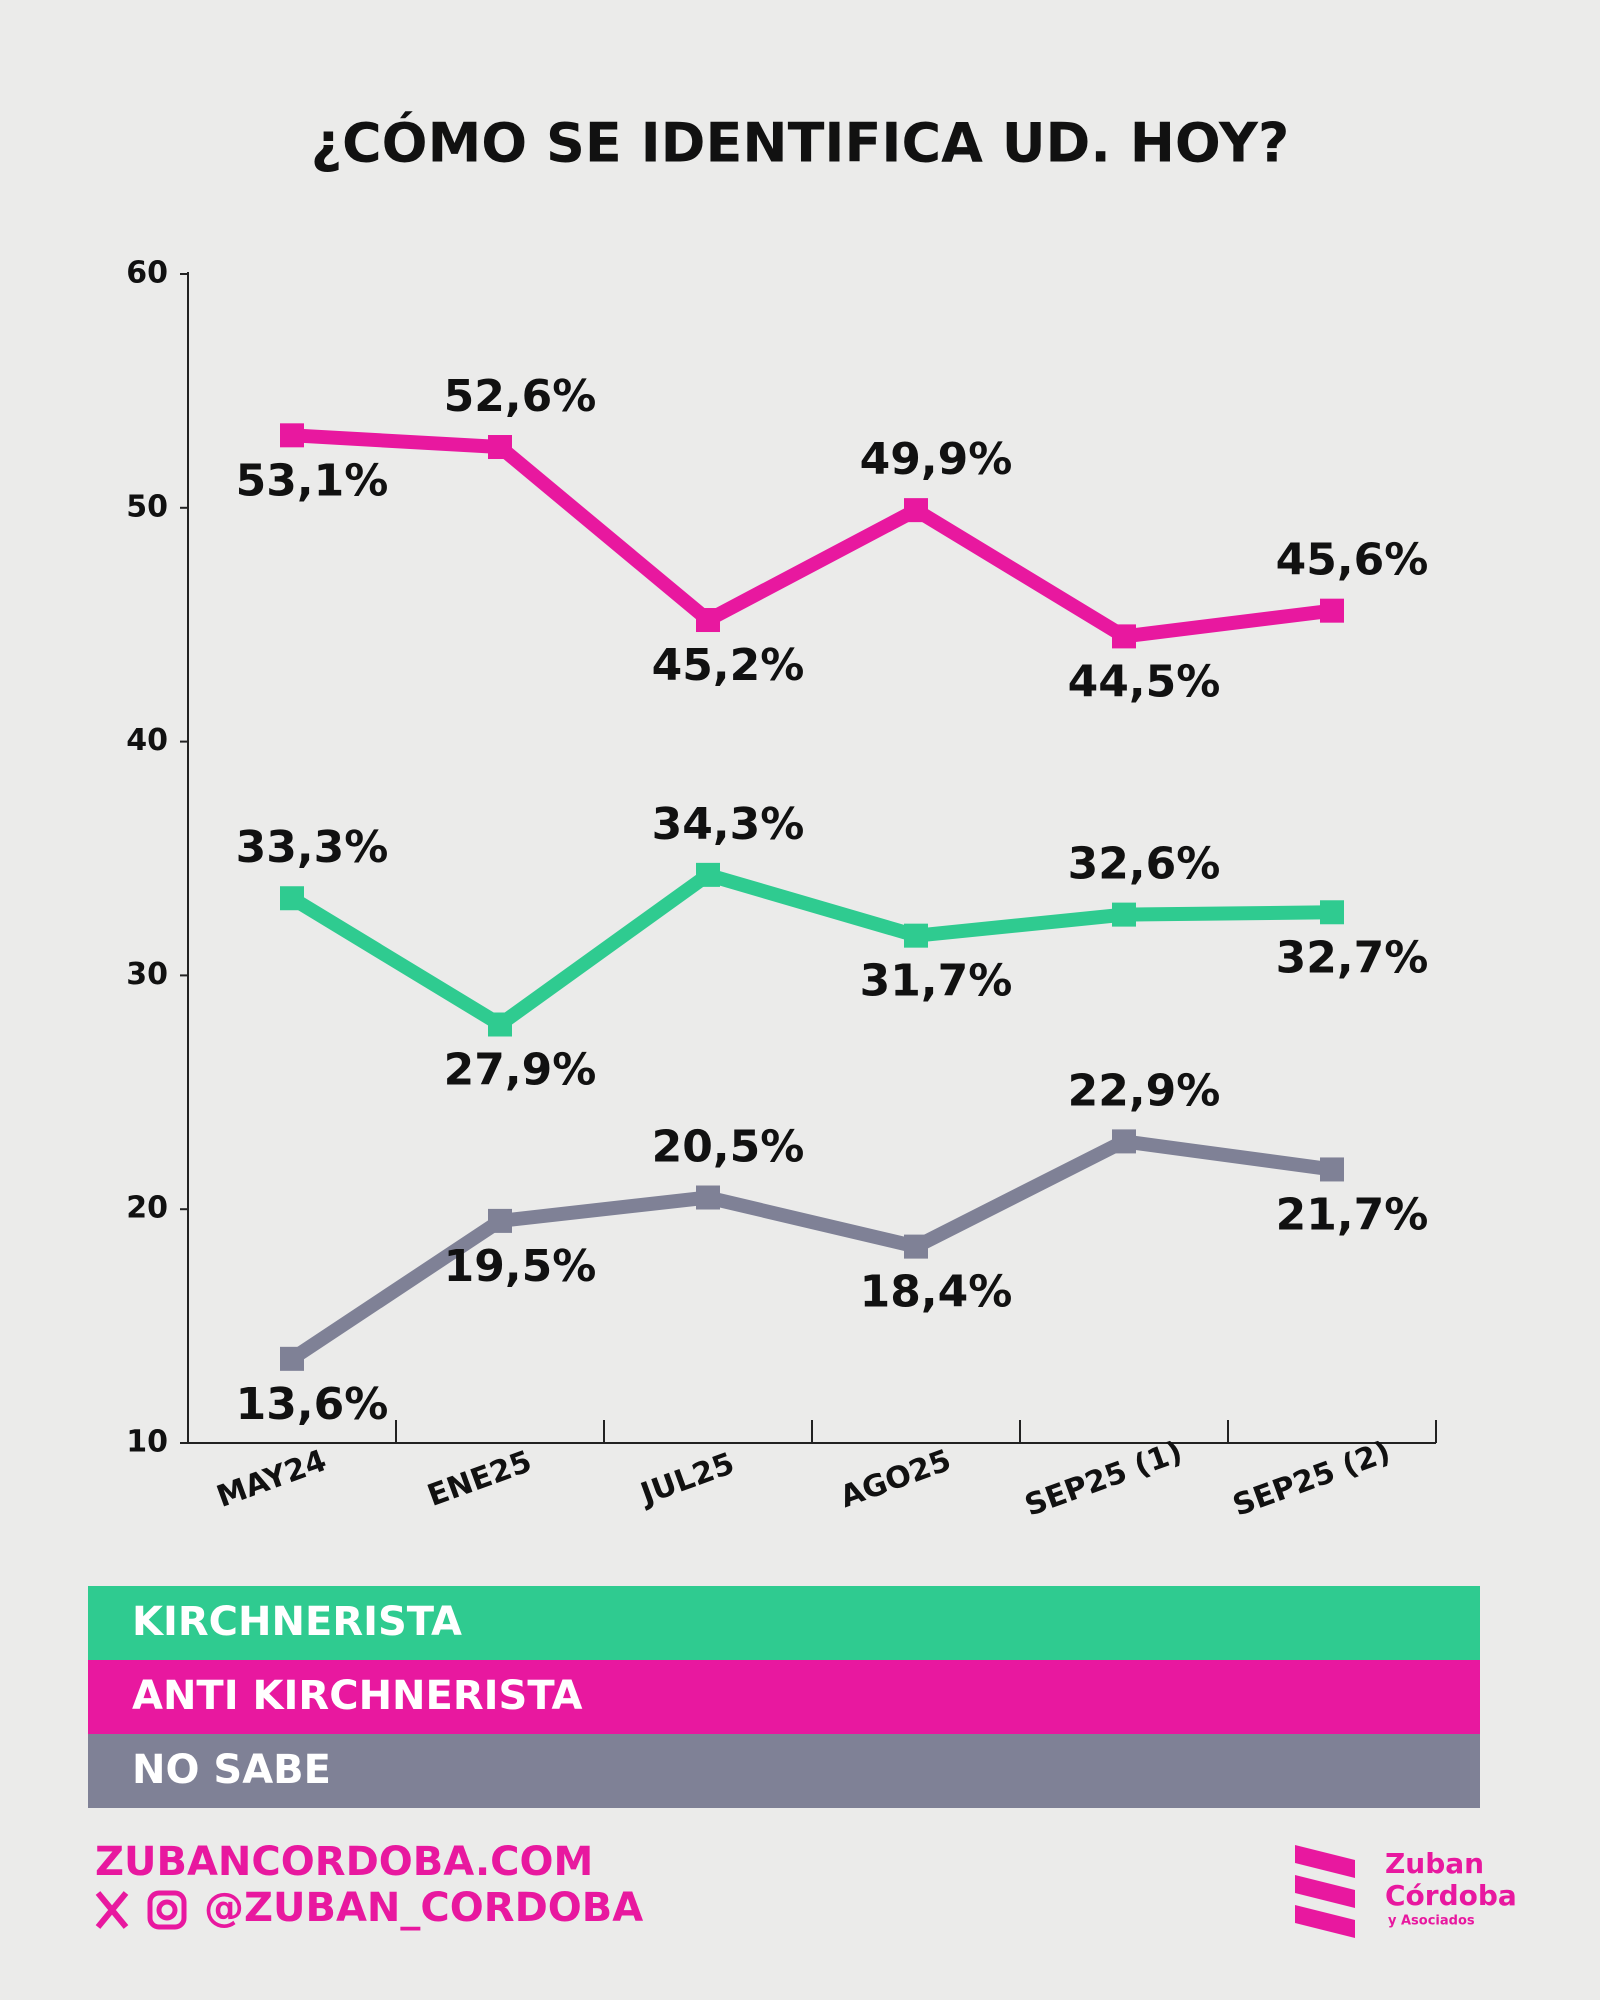 The width and height of the screenshot is (1600, 2000). Describe the element at coordinates (728, 1147) in the screenshot. I see `data-label: 20,5%` at that location.